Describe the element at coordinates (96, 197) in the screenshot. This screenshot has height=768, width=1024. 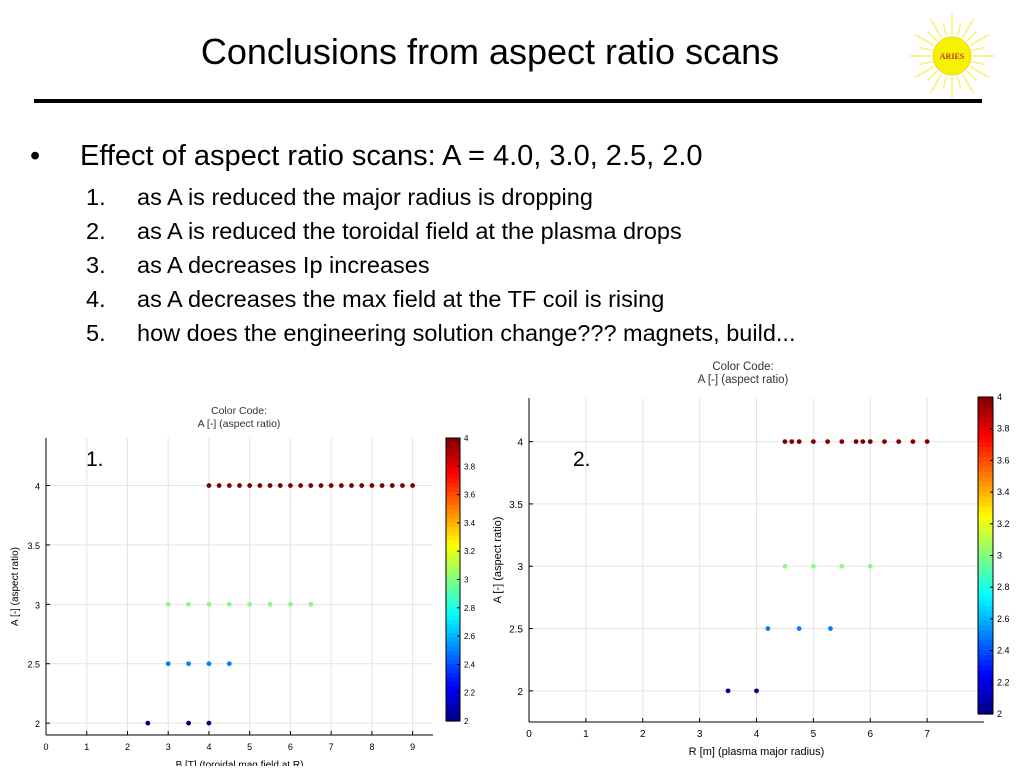
I see `item-number: 1.` at that location.